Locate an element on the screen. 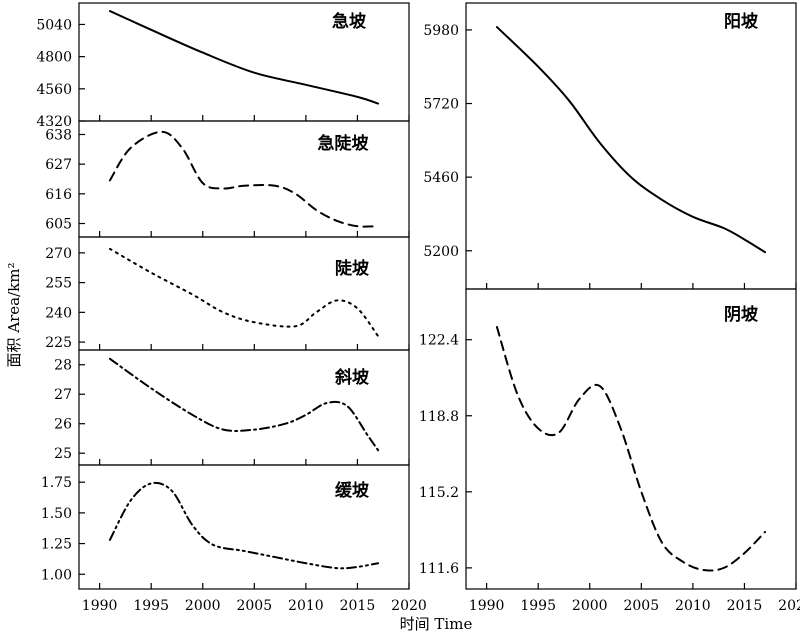 Image resolution: width=800 pixels, height=635 pixels. gentle-slope-frame is located at coordinates (244, 527).